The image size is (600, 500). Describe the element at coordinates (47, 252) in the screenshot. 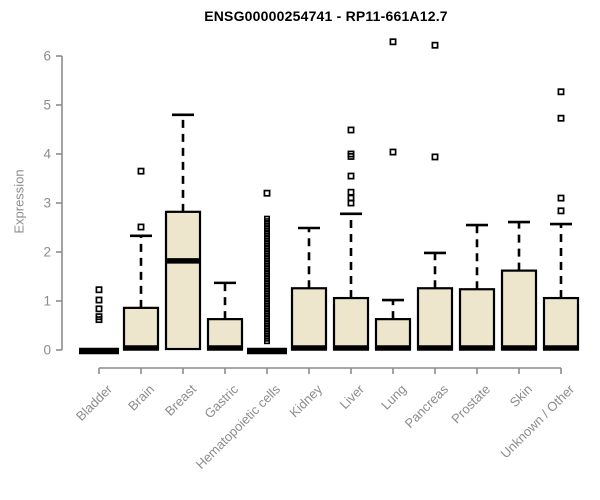

I see `y-tick-label: 2` at that location.